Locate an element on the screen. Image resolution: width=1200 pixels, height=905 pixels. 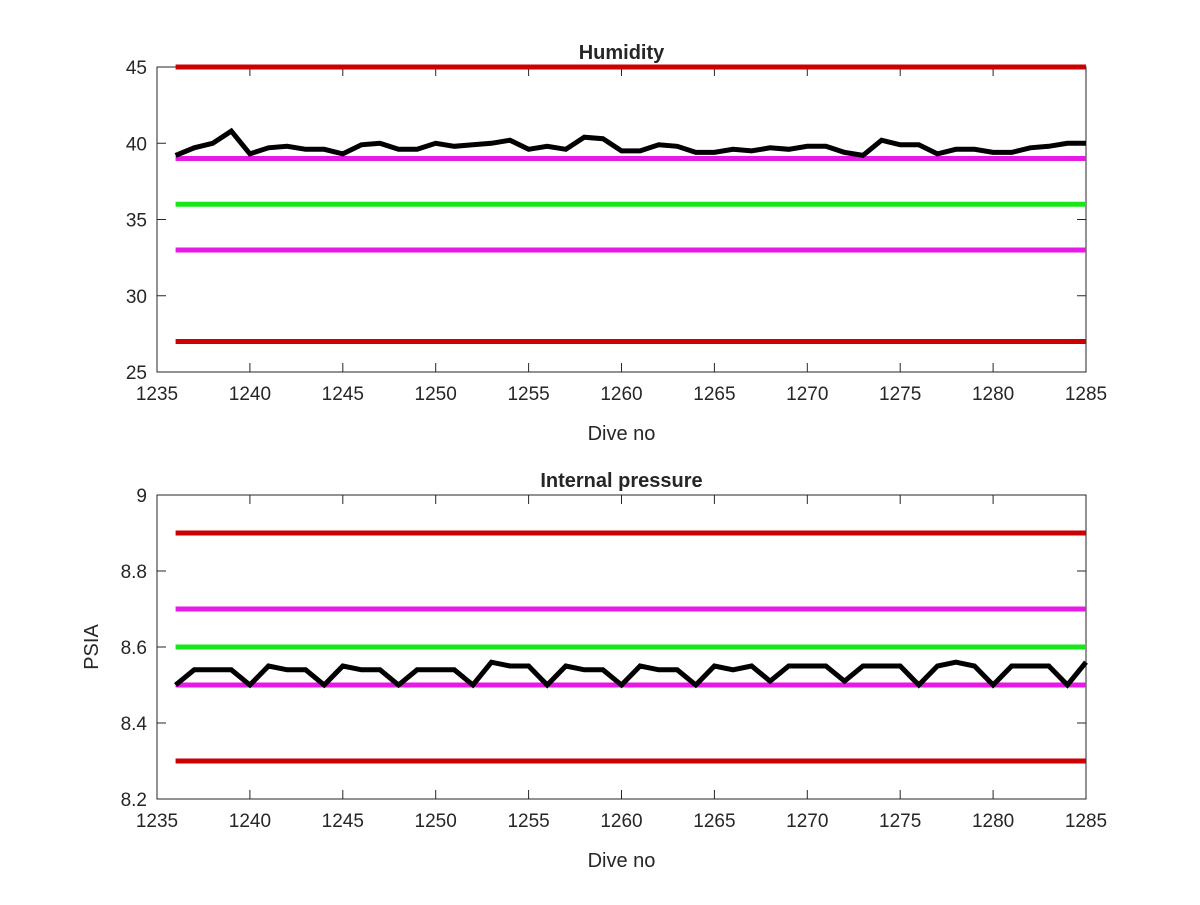
chart-2-xtick-label: 1280 is located at coordinates (993, 821).